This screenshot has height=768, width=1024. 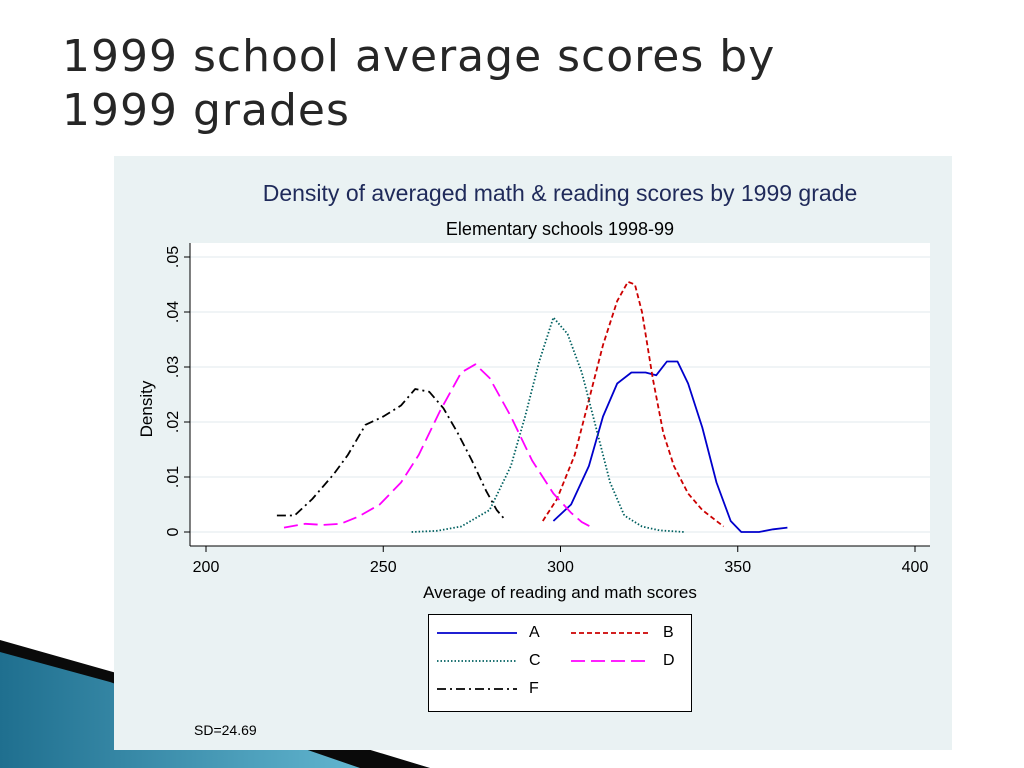 What do you see at coordinates (668, 632) in the screenshot?
I see `legend-label: B` at bounding box center [668, 632].